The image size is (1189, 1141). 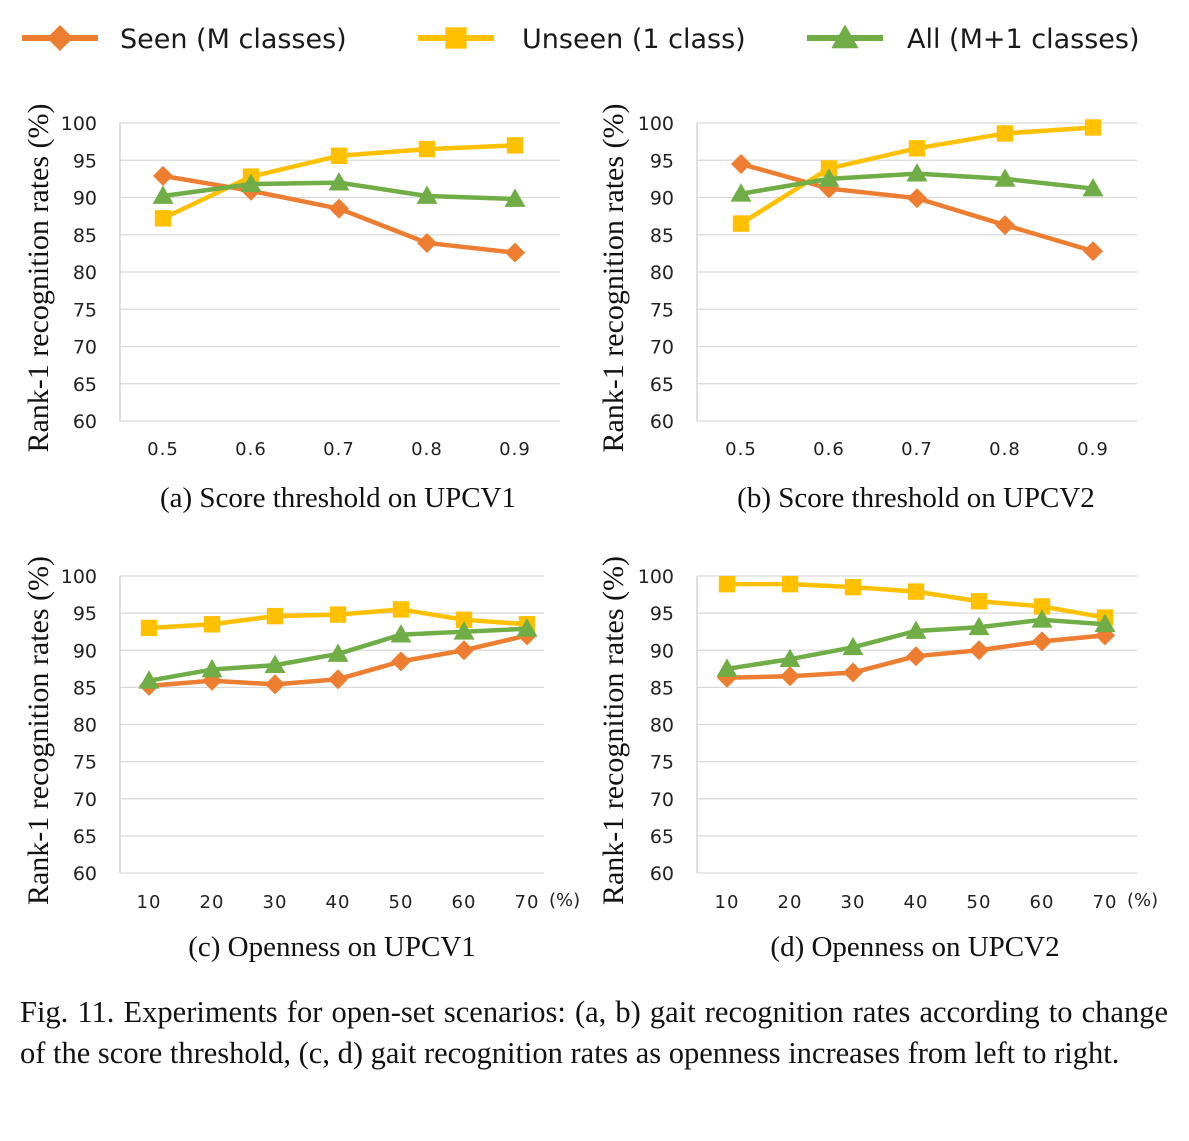 What do you see at coordinates (634, 39) in the screenshot?
I see `legend-label: Unseen (1 class)` at bounding box center [634, 39].